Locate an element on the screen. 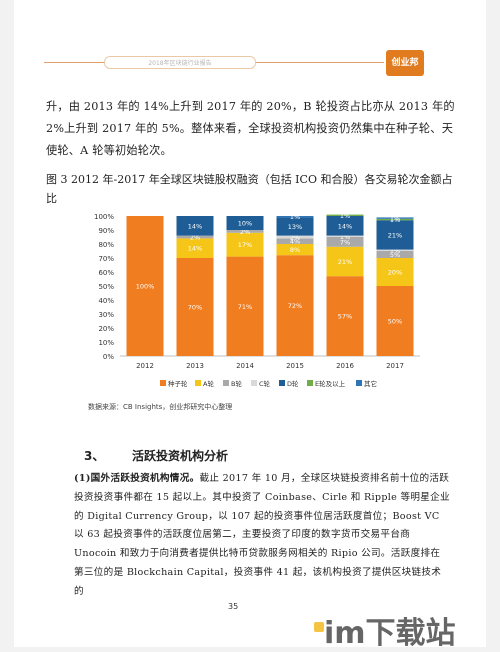  legend-label: 其它 is located at coordinates (370, 383).